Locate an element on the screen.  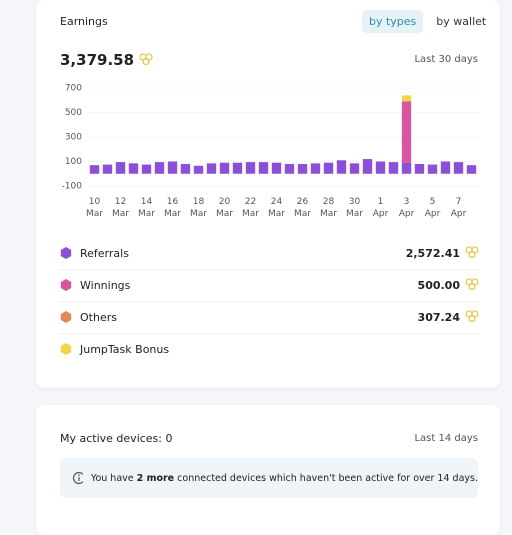
legend-name: Others is located at coordinates (98, 317).